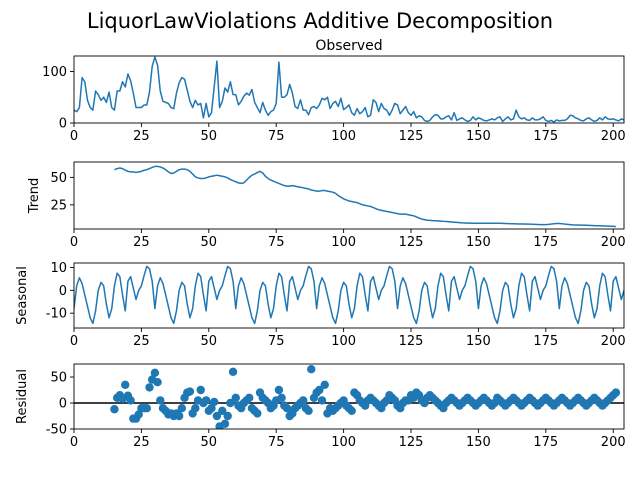 Image resolution: width=640 pixels, height=480 pixels. Describe the element at coordinates (56, 430) in the screenshot. I see `y-tick-label: -50` at that location.